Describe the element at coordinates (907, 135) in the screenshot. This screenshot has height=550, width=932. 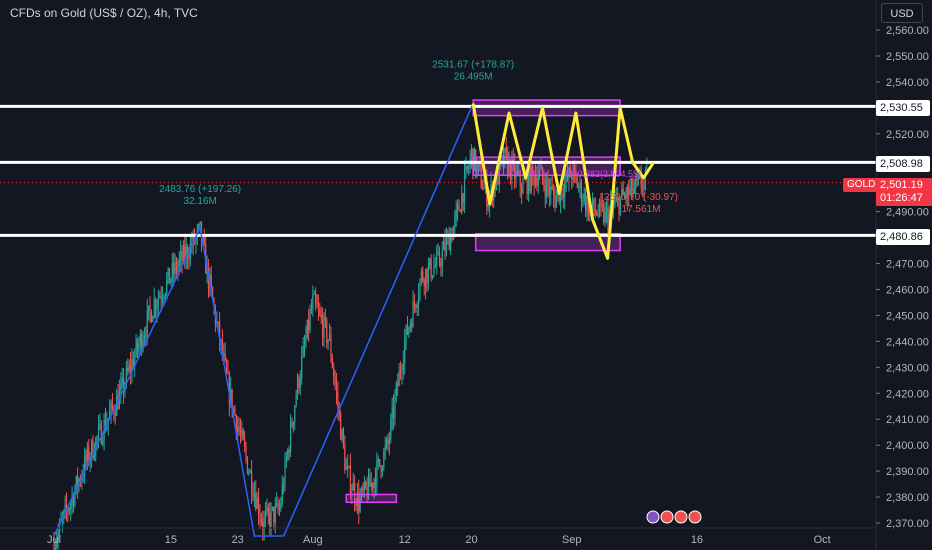
I see `y-tick-label: 2,520.00` at that location.